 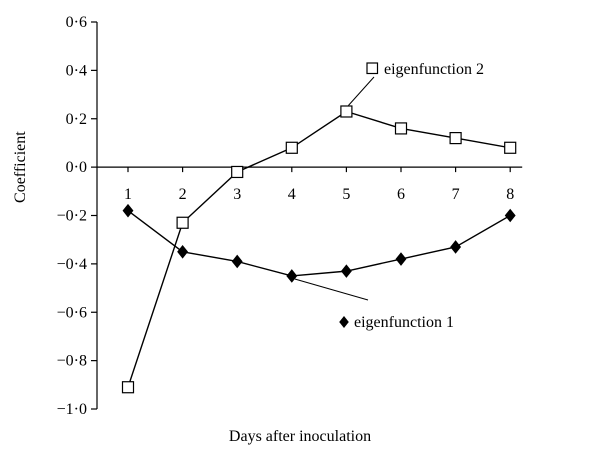 I want to click on y-tick-label: −0·2, so click(x=72, y=216).